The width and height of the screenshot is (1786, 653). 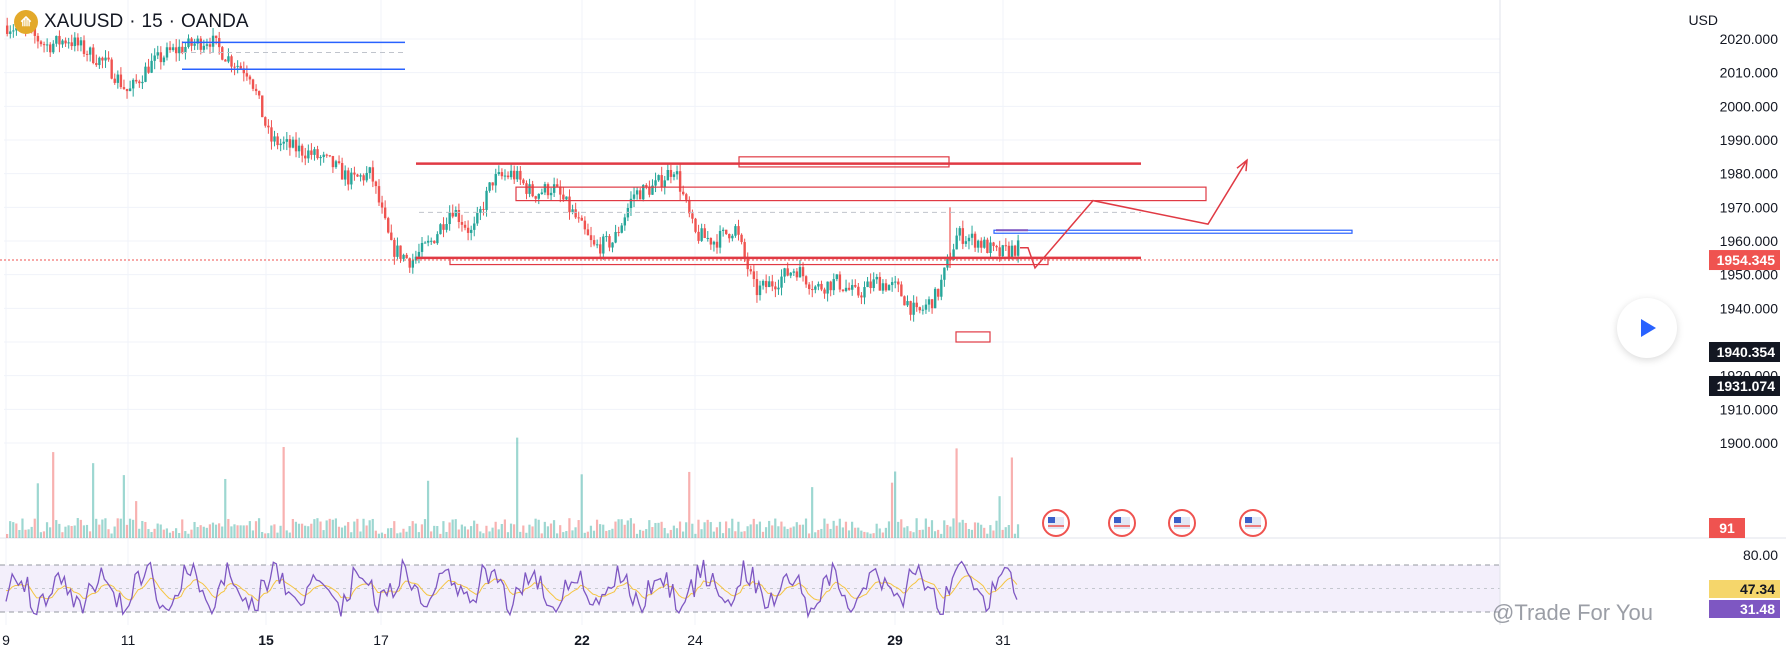 I want to click on flag-canton, so click(x=1117, y=520).